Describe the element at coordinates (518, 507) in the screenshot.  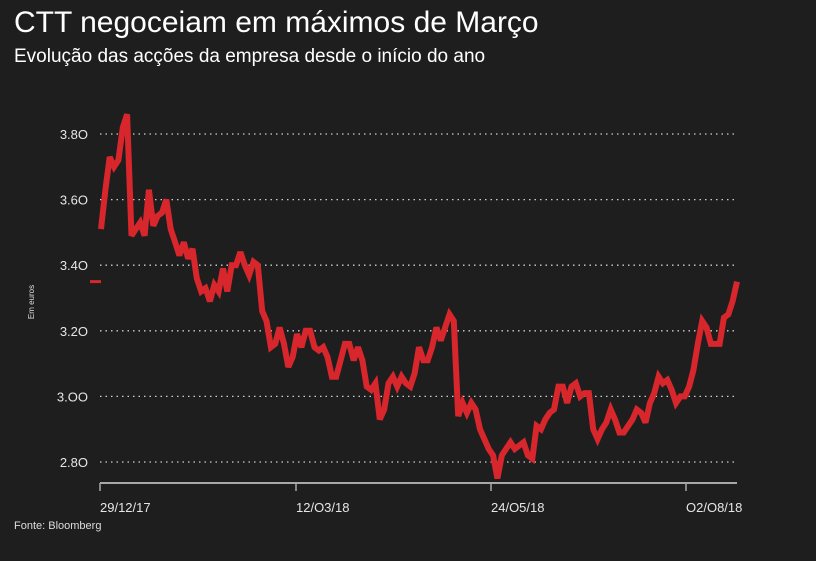
I see `x-tick-label: 24/O5/18` at that location.